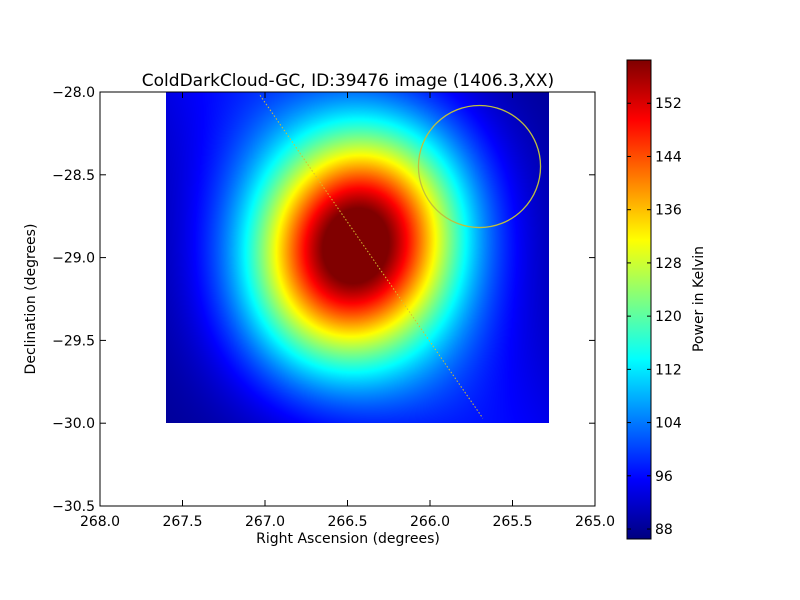 The image size is (800, 600). Describe the element at coordinates (668, 424) in the screenshot. I see `colorbar-tick-label: 104` at that location.